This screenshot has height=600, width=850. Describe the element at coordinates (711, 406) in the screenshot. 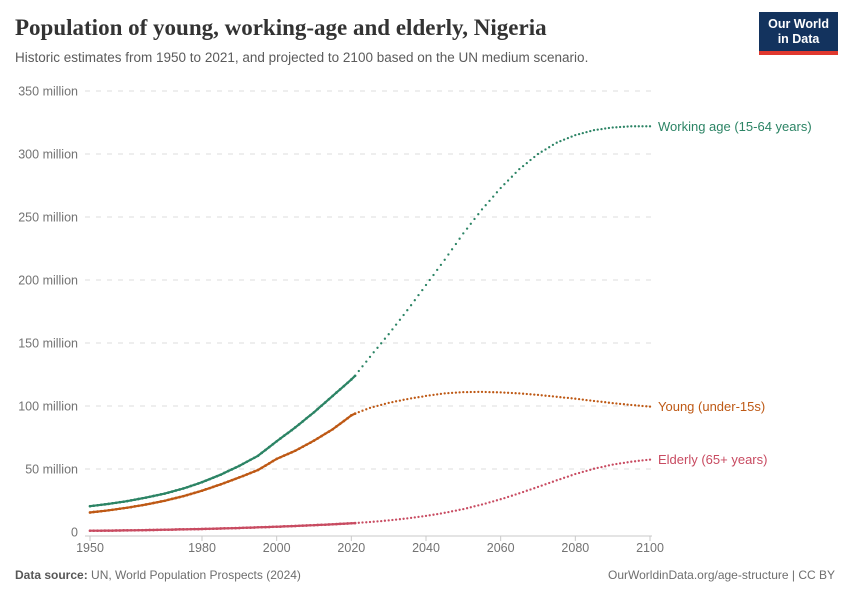

I see `series-label-young-under-15s: Young (under-15s)` at that location.